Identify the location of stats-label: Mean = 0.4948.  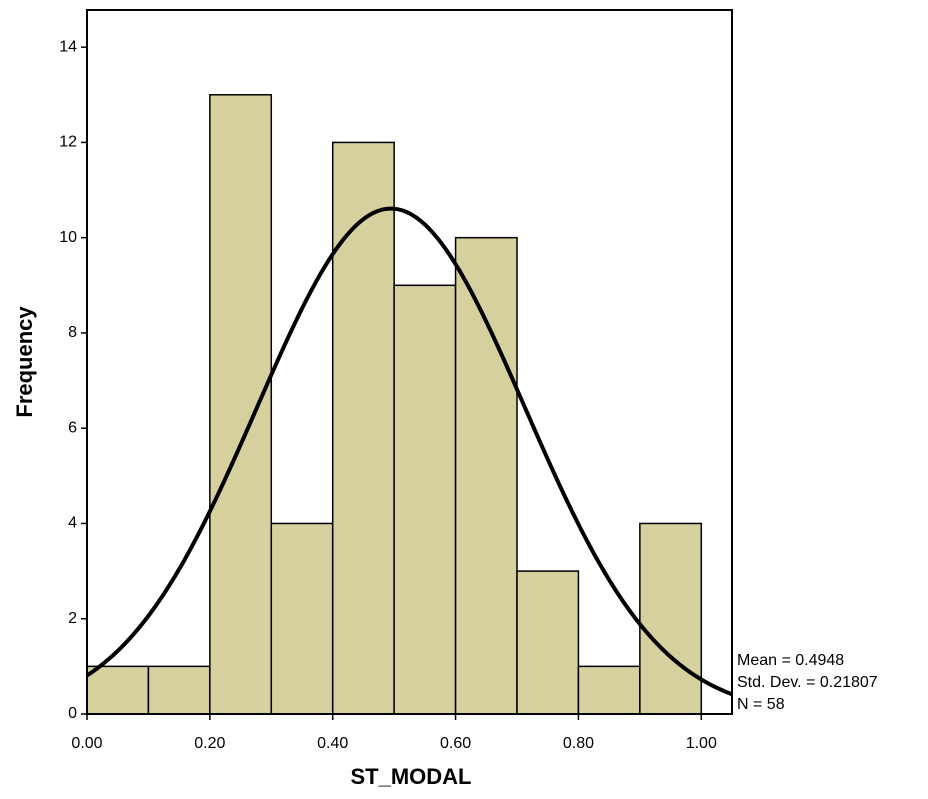
(790, 660).